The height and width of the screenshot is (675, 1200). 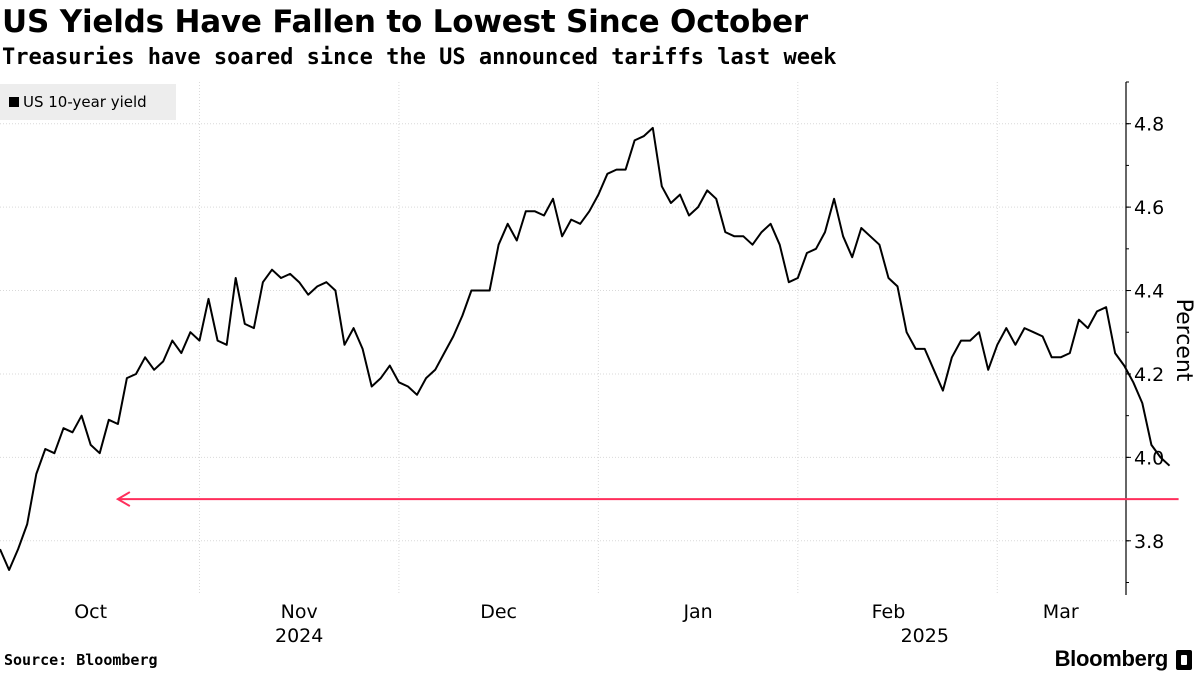 I want to click on y-axis-title: Percent, so click(x=1183, y=340).